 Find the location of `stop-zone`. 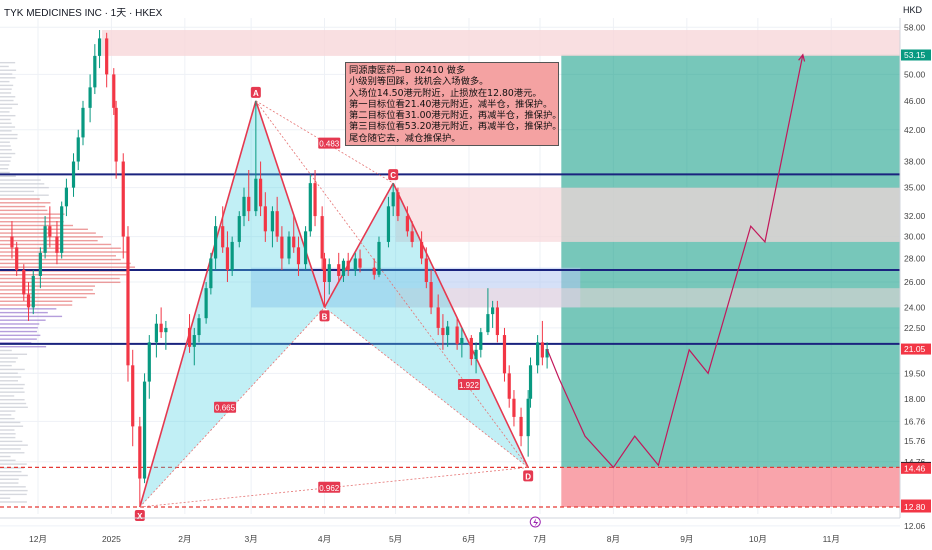

stop-zone is located at coordinates (730, 487).